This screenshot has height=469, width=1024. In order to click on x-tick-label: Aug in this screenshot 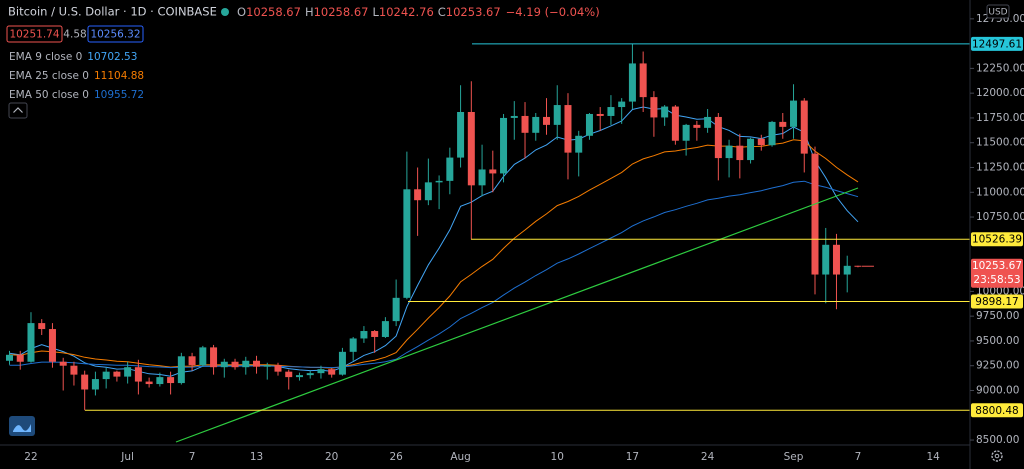, I will do `click(460, 457)`.